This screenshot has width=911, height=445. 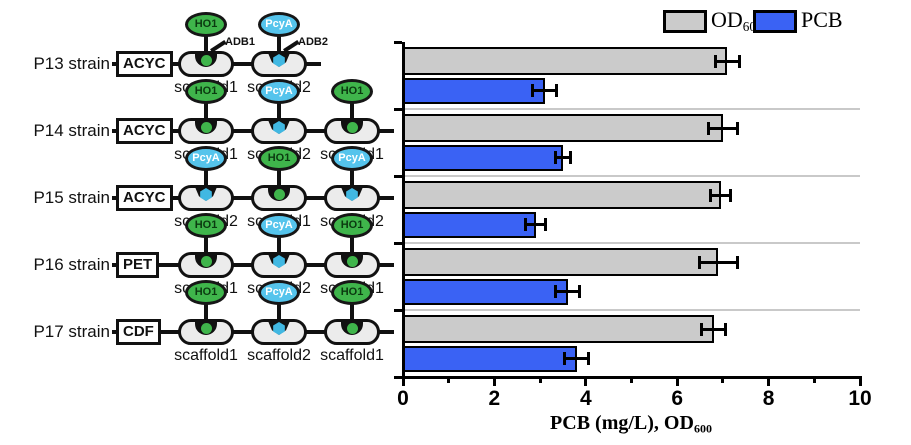 What do you see at coordinates (631, 424) in the screenshot?
I see `x-axis-title: PCB (mg/L), OD600` at bounding box center [631, 424].